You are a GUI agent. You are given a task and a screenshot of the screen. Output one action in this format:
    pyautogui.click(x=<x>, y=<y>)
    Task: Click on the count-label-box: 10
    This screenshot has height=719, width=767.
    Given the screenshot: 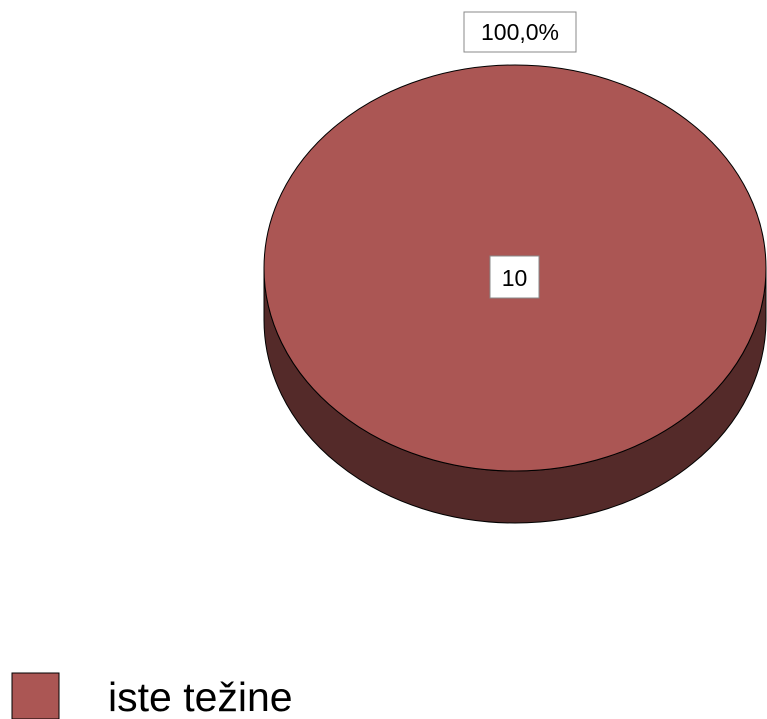 What is the action you would take?
    pyautogui.click(x=514, y=277)
    